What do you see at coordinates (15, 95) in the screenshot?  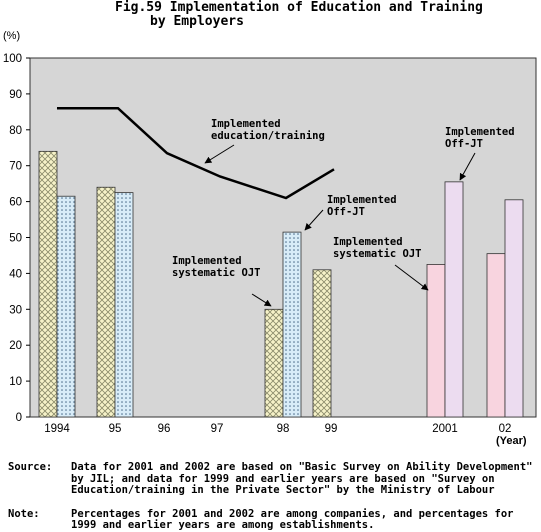 I see `y-tick-label: 90` at bounding box center [15, 95].